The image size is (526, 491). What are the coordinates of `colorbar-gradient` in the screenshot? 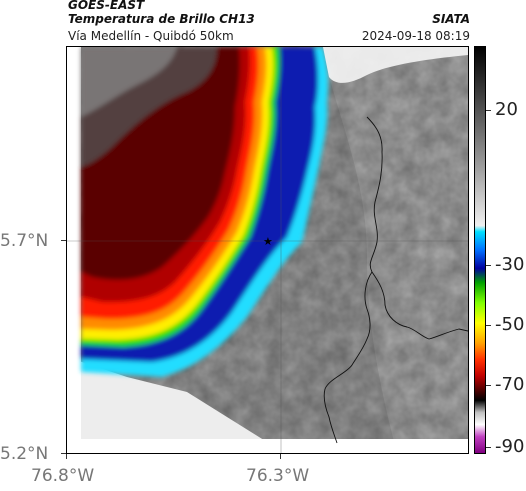 It's located at (480, 250).